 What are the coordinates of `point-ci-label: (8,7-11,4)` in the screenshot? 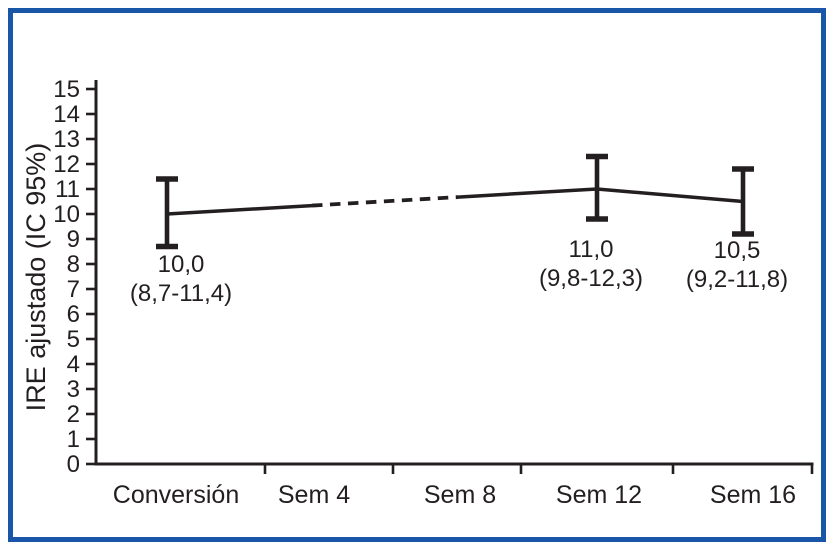 It's located at (181, 293).